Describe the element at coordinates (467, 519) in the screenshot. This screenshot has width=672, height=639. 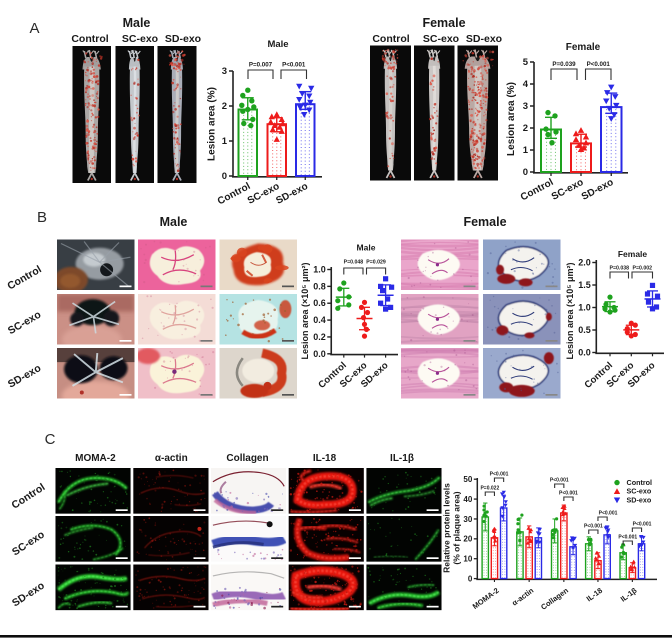
I see `svg-text: 30` at that location.